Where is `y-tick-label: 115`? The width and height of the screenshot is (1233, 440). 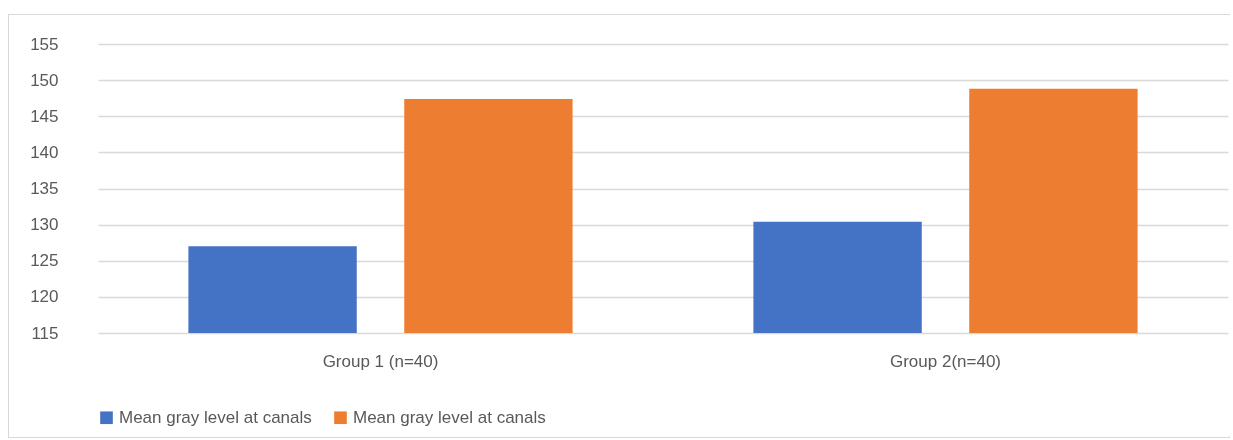
y-tick-label: 115 is located at coordinates (45, 333).